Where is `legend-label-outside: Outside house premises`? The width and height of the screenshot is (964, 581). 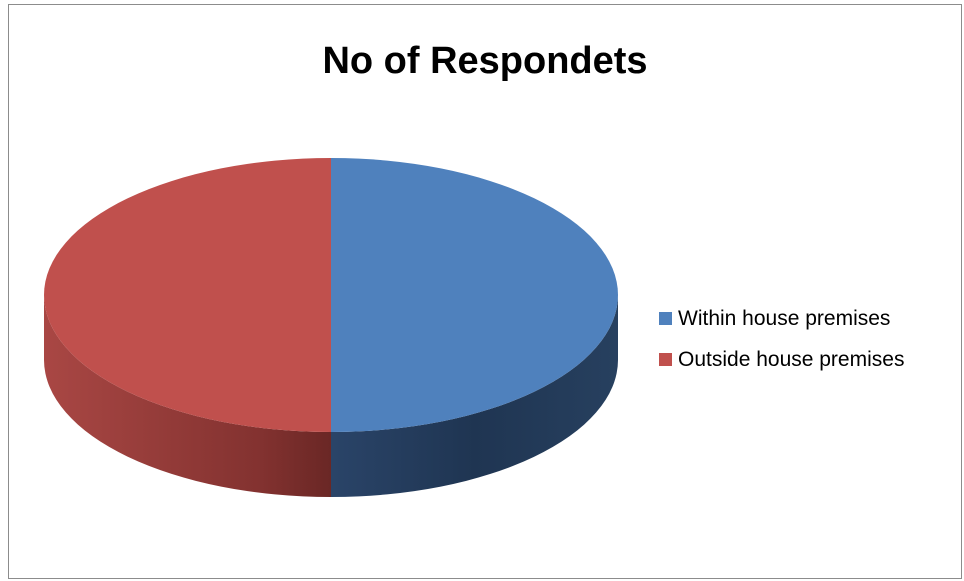
legend-label-outside: Outside house premises is located at coordinates (791, 359).